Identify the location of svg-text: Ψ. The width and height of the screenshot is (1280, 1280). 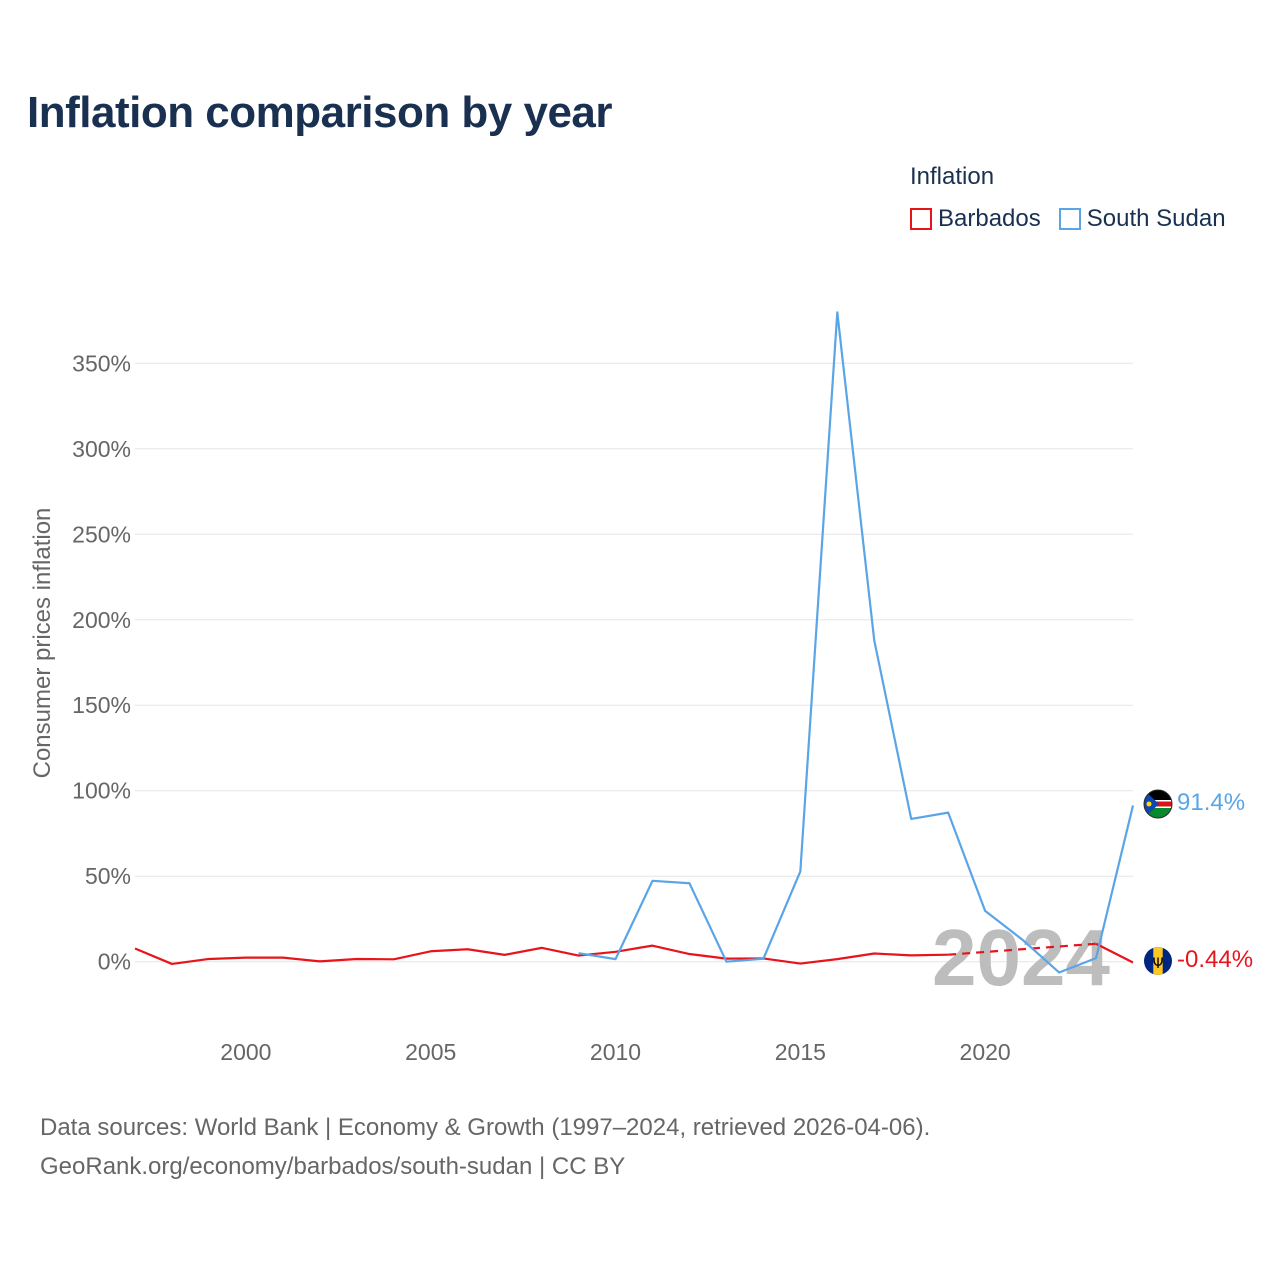
(1157, 964).